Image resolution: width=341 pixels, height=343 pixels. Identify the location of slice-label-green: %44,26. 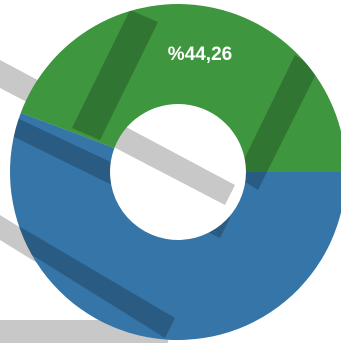
(200, 54).